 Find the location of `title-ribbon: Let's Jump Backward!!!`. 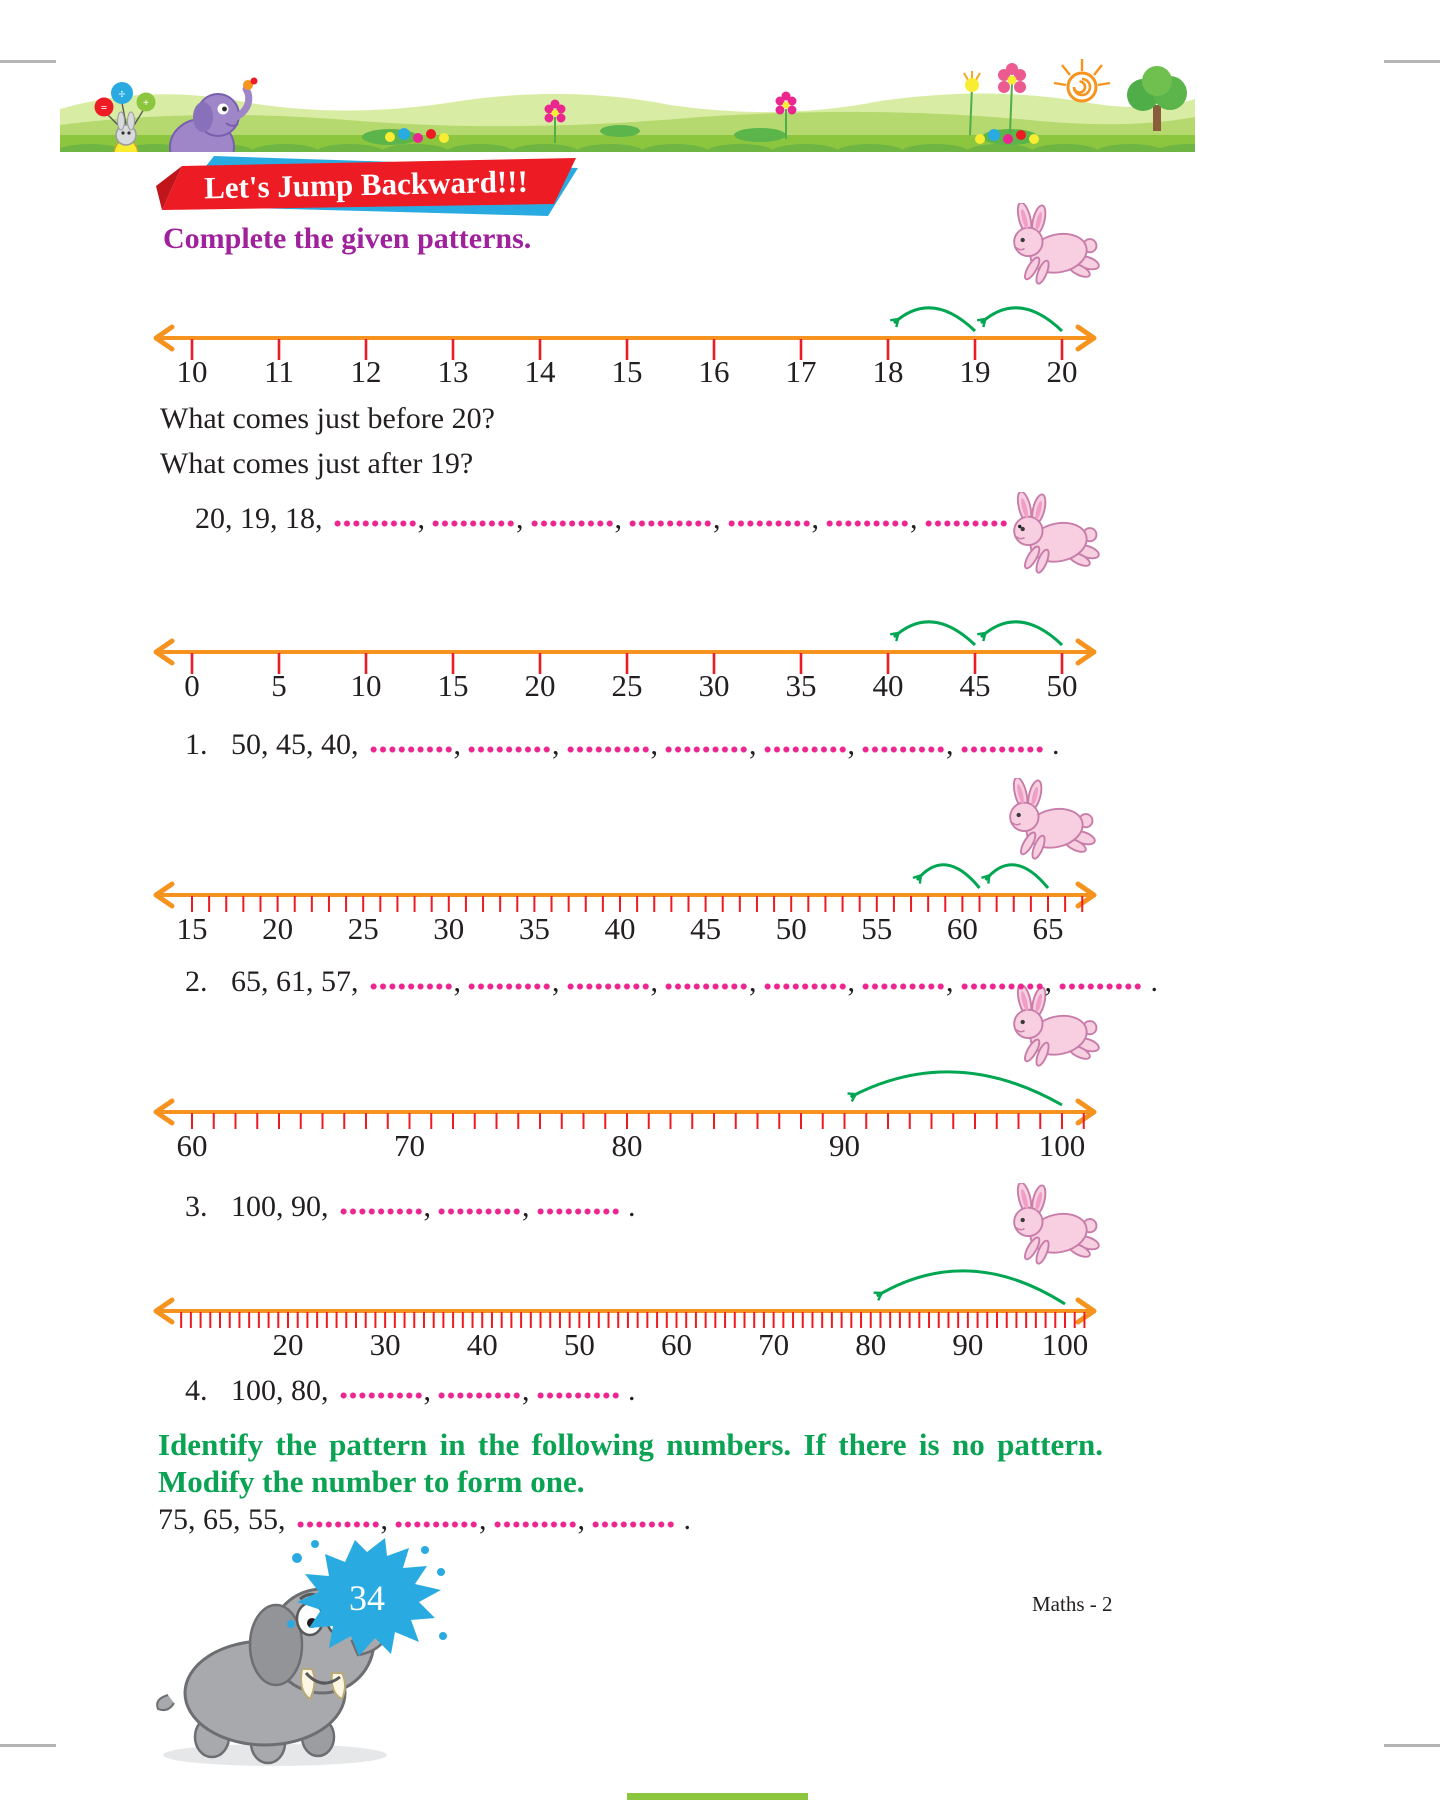

title-ribbon: Let's Jump Backward!!! is located at coordinates (371, 187).